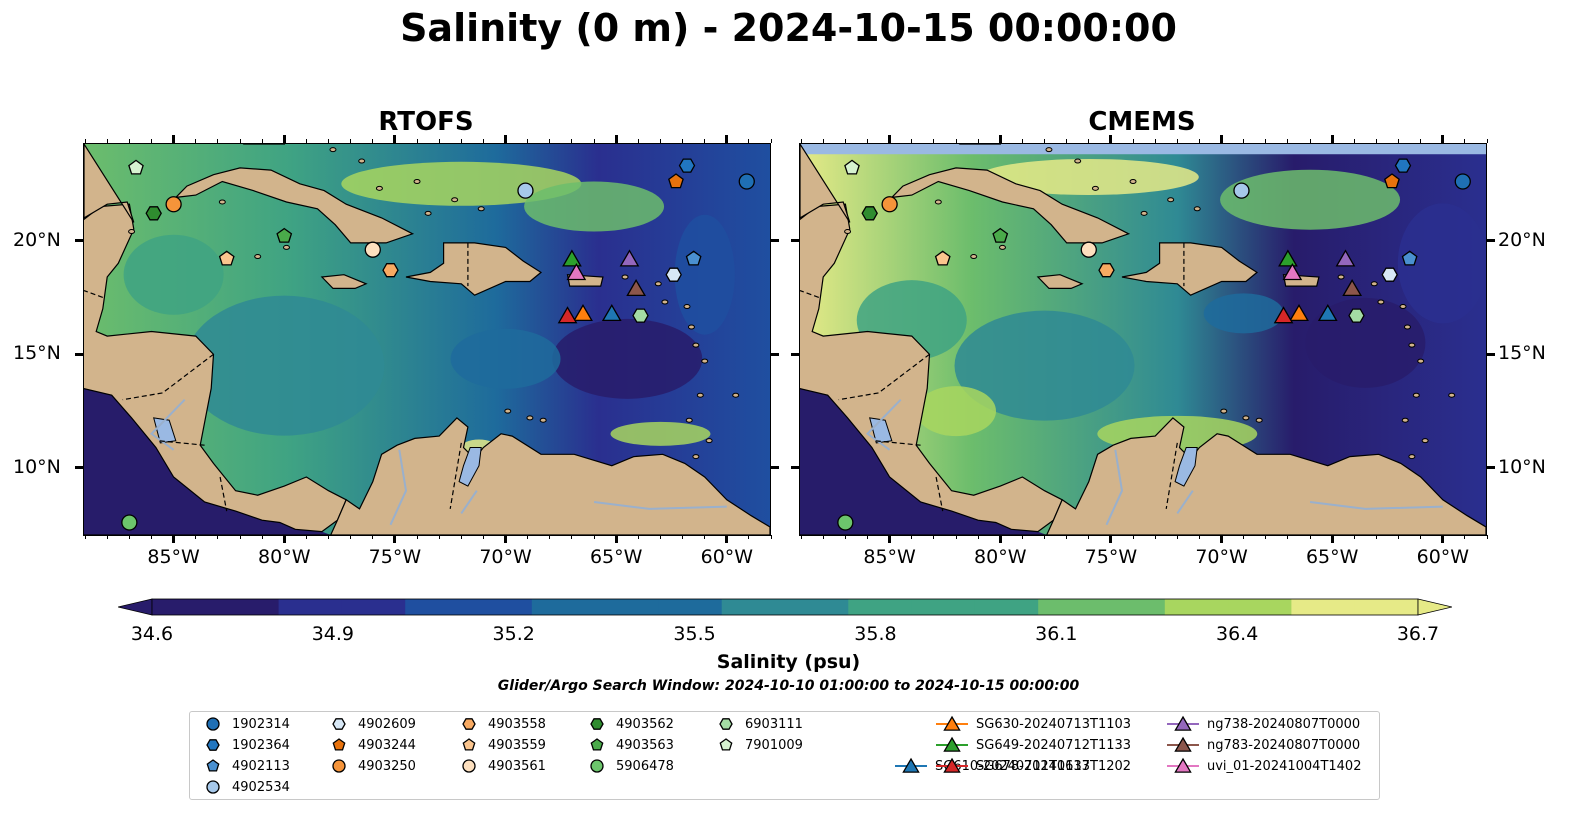 The height and width of the screenshot is (827, 1577). What do you see at coordinates (284, 557) in the screenshot?
I see `lon-tick-label: 80°W` at bounding box center [284, 557].